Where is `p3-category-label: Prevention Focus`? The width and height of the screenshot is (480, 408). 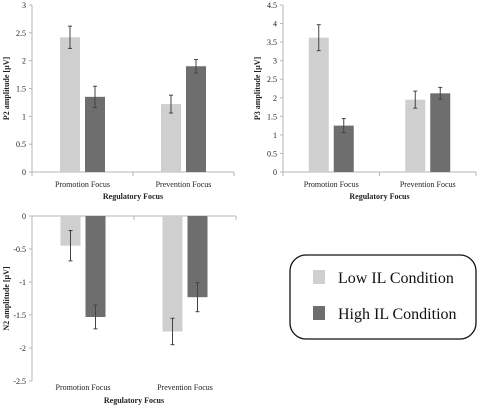
p3-category-label: Prevention Focus is located at coordinates (428, 184).